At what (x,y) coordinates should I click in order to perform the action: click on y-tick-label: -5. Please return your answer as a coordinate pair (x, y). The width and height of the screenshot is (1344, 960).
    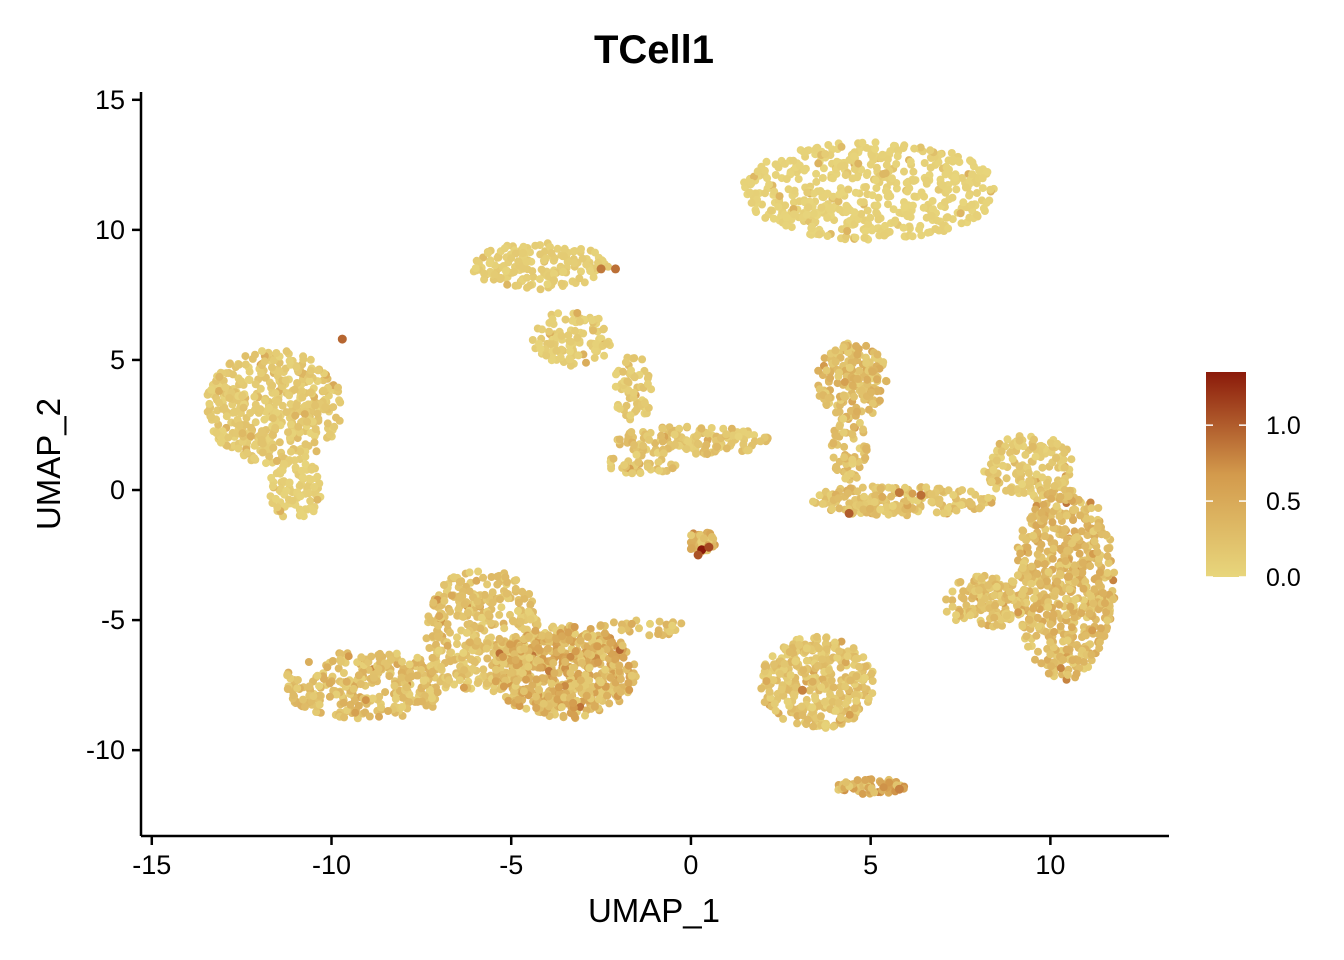
    Looking at the image, I should click on (113, 620).